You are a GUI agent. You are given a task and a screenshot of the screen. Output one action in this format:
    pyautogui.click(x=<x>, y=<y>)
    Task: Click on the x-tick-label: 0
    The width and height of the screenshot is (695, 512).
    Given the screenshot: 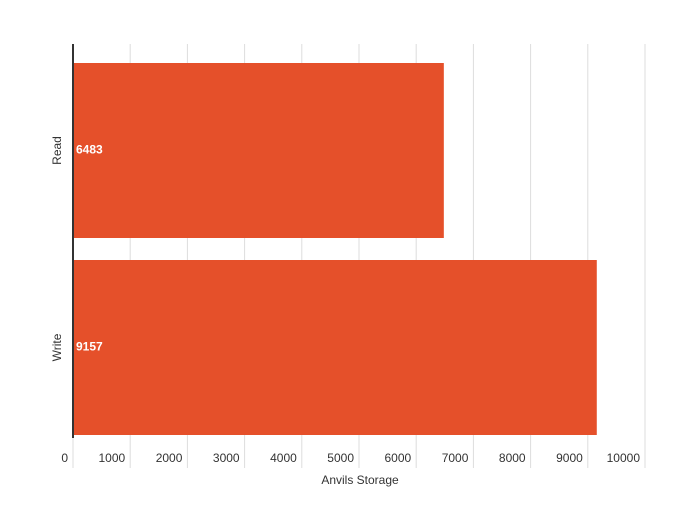 What is the action you would take?
    pyautogui.click(x=64, y=458)
    